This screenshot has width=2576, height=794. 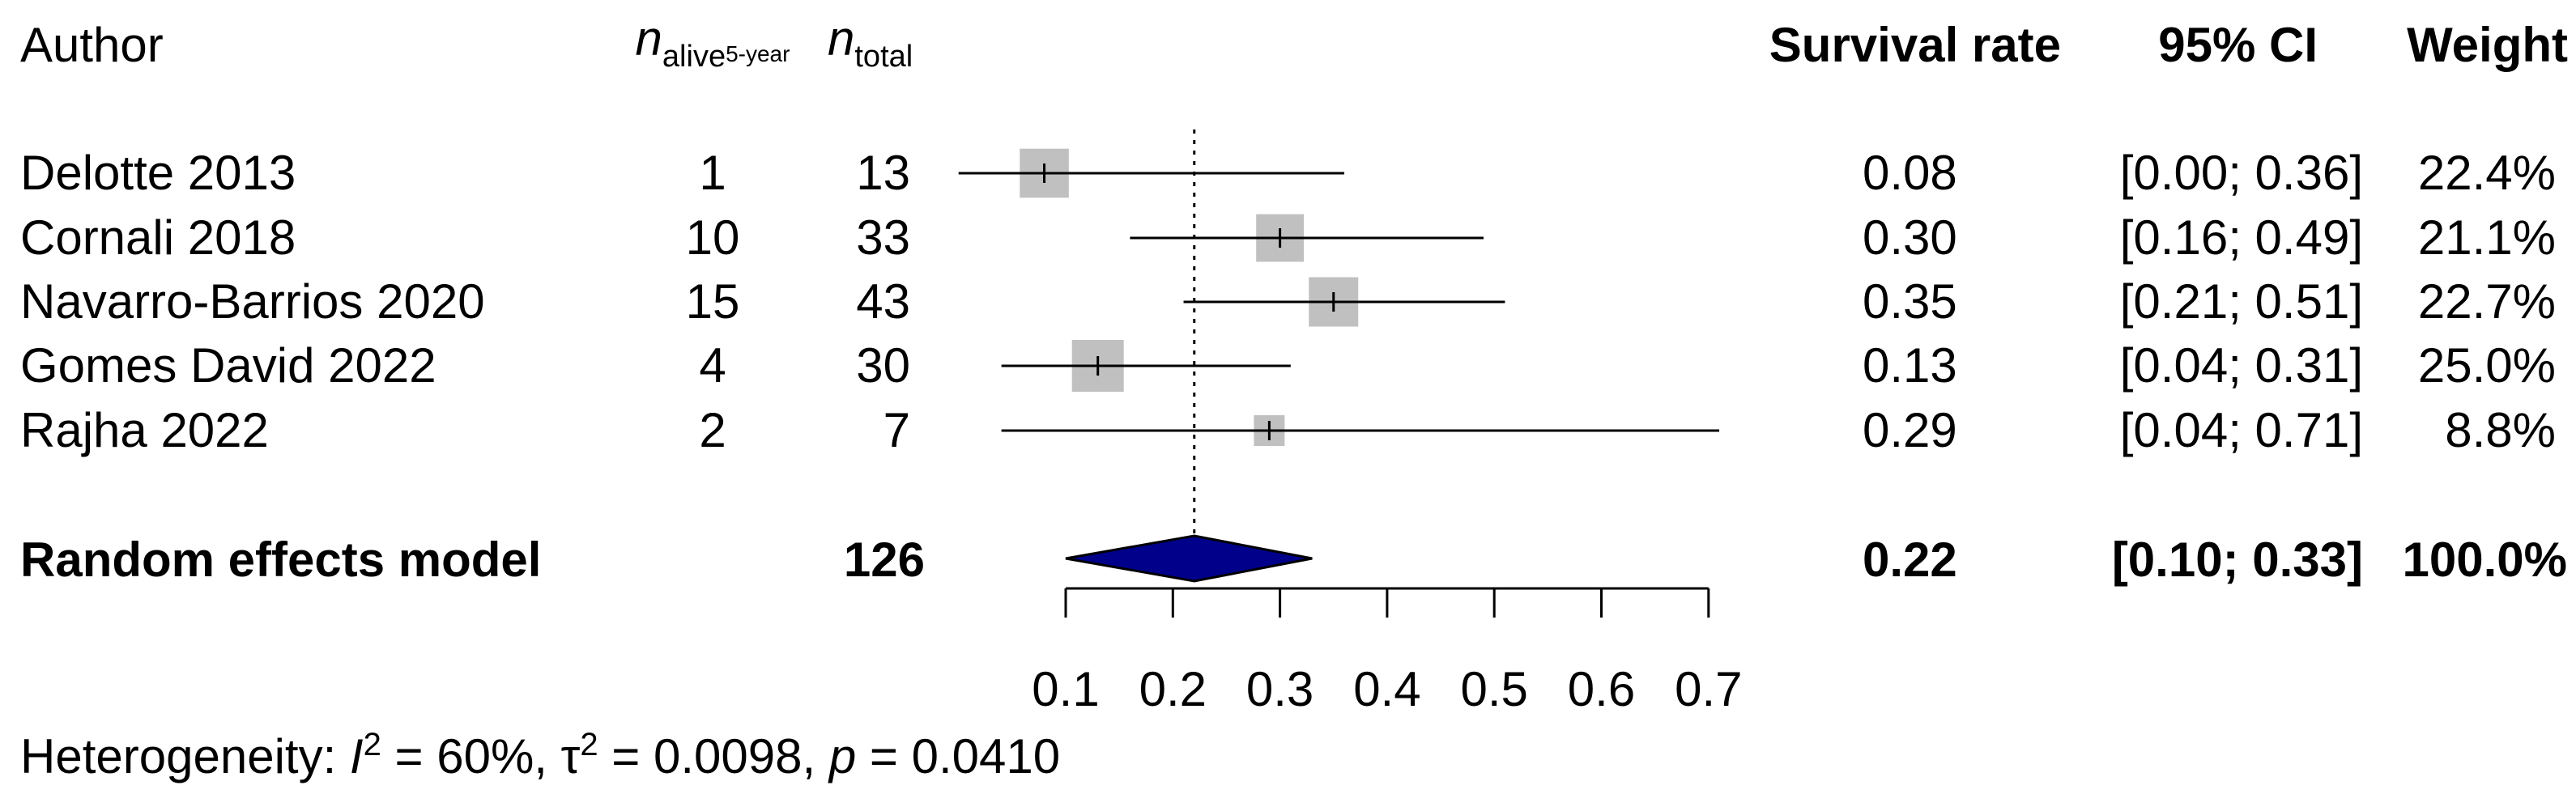 What do you see at coordinates (2241, 430) in the screenshot?
I see `study-ci: [0.04; 0.71]` at bounding box center [2241, 430].